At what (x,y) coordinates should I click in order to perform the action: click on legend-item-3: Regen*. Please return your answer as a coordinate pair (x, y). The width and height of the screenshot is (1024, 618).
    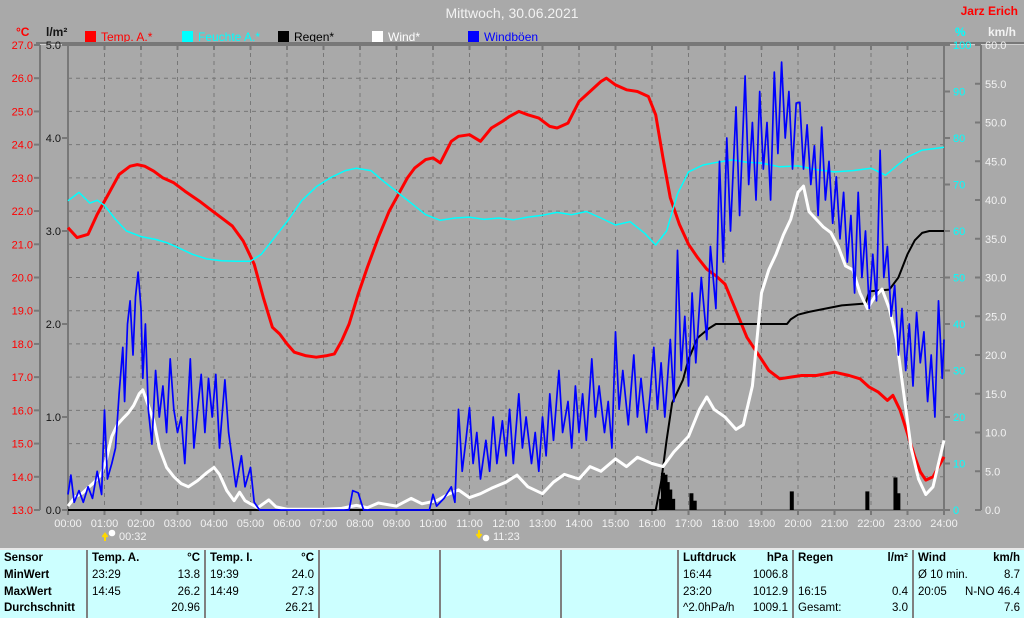
    Looking at the image, I should click on (306, 37).